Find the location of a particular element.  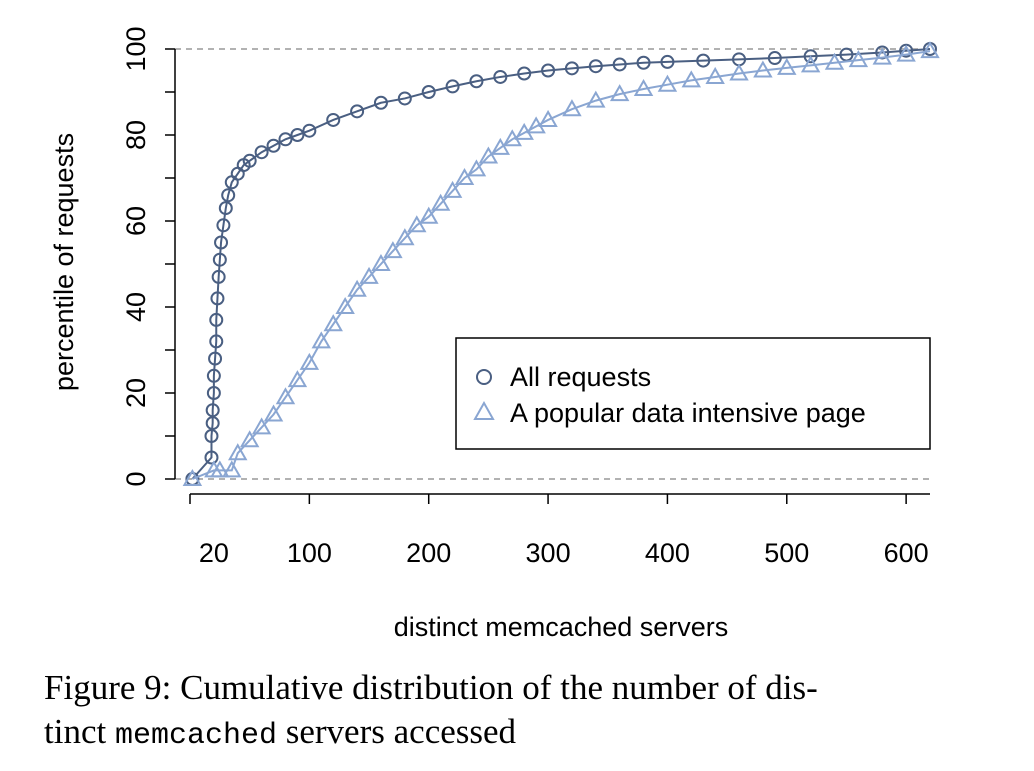

y-tick-label: 20 is located at coordinates (136, 393).